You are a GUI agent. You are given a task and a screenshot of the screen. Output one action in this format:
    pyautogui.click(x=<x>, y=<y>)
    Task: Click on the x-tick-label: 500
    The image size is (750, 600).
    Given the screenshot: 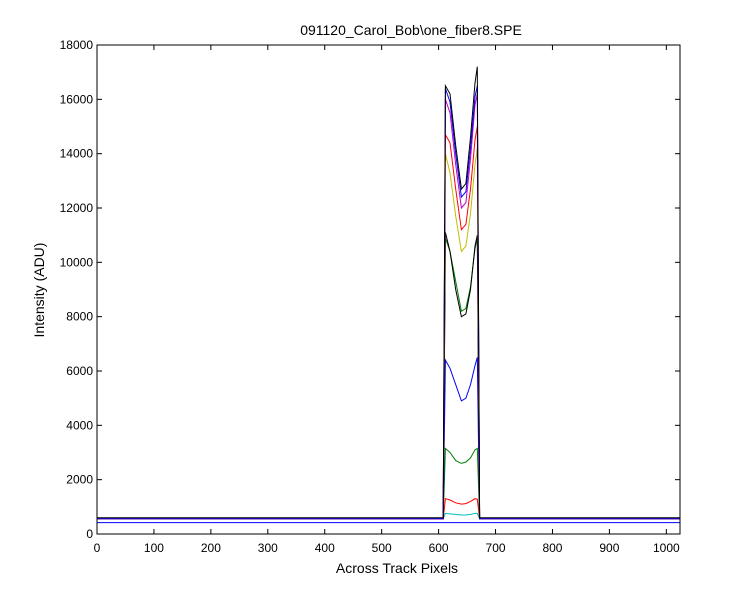 What is the action you would take?
    pyautogui.click(x=382, y=548)
    